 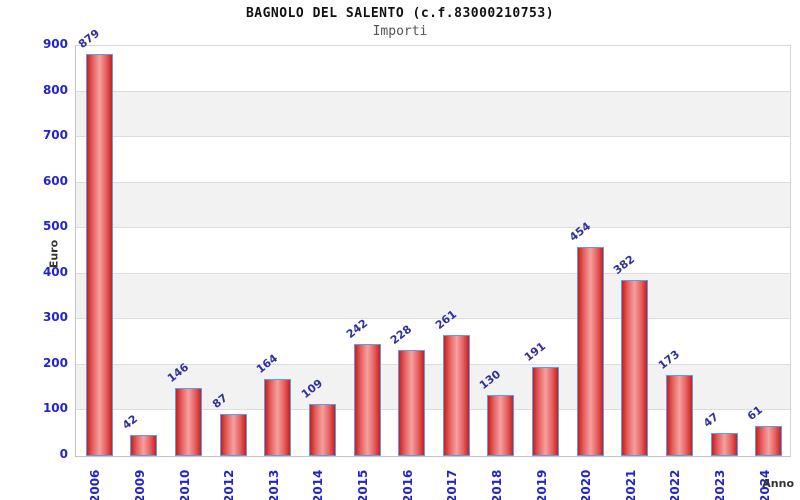 What do you see at coordinates (400, 31) in the screenshot?
I see `chart-subtitle: Importi` at bounding box center [400, 31].